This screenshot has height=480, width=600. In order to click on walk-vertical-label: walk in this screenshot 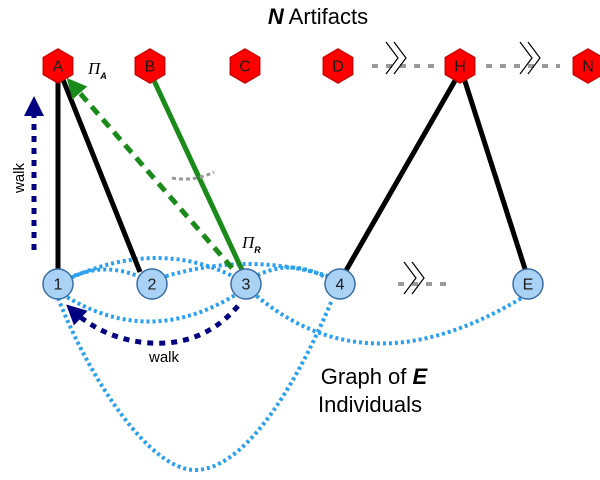, I will do `click(19, 179)`.